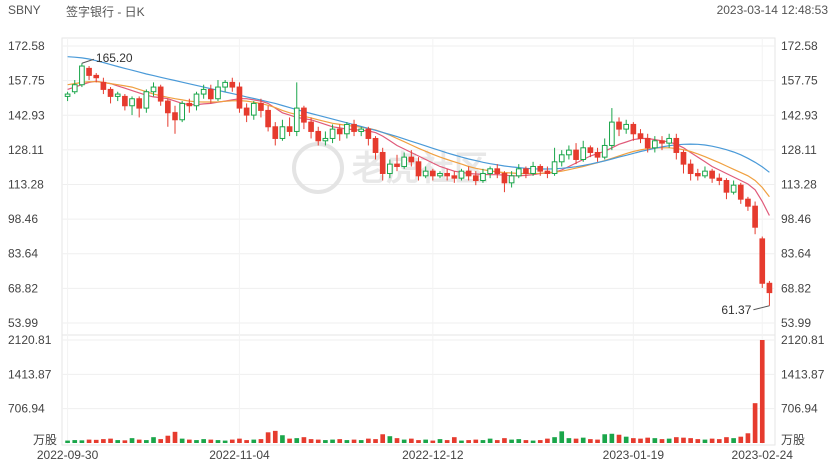 This screenshot has height=470, width=840. What do you see at coordinates (23, 323) in the screenshot?
I see `price-axis-label-left: 53.99` at bounding box center [23, 323].